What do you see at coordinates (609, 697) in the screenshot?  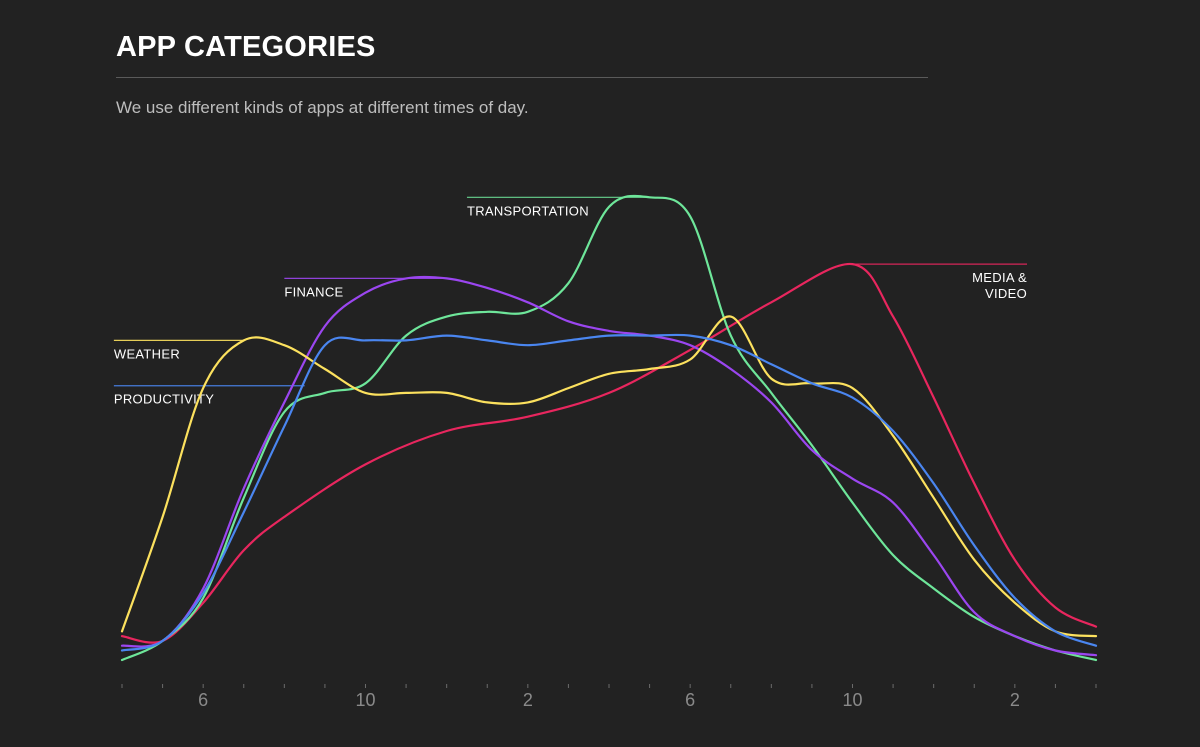 I see `x-axis: 6 10 2 6 10 2` at bounding box center [609, 697].